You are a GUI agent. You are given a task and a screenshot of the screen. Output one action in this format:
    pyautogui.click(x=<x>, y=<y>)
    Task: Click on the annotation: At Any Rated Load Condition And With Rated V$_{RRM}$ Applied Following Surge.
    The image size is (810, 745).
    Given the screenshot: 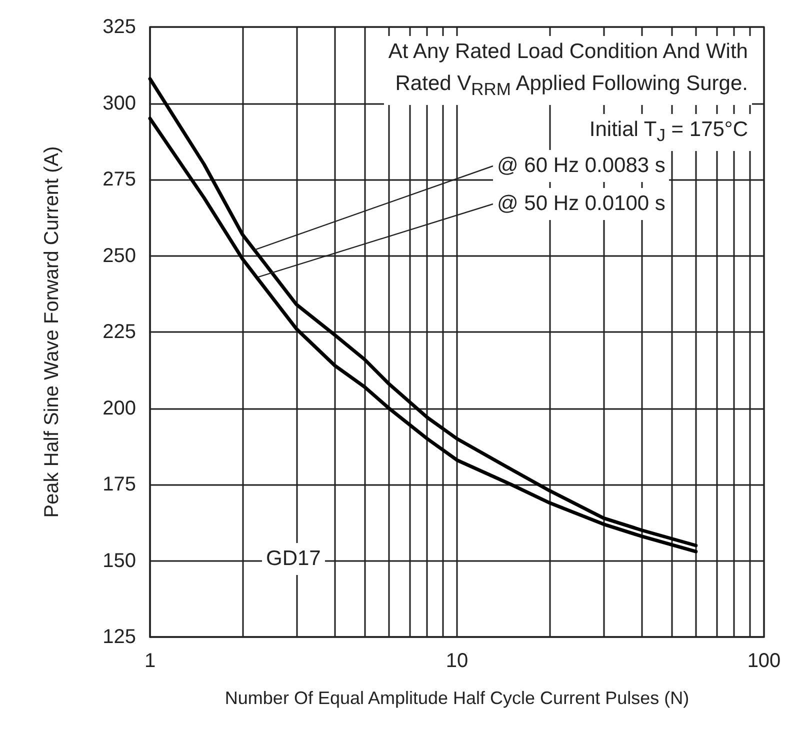 What is the action you would take?
    pyautogui.click(x=568, y=71)
    